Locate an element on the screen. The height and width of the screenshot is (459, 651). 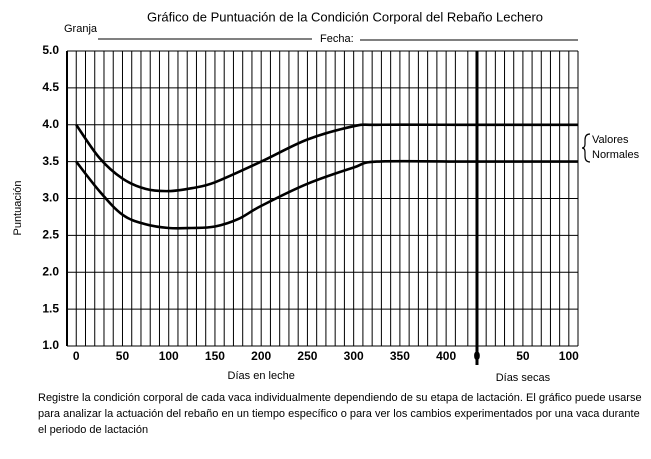
y-tick-label: 3.5 is located at coordinates (50, 161).